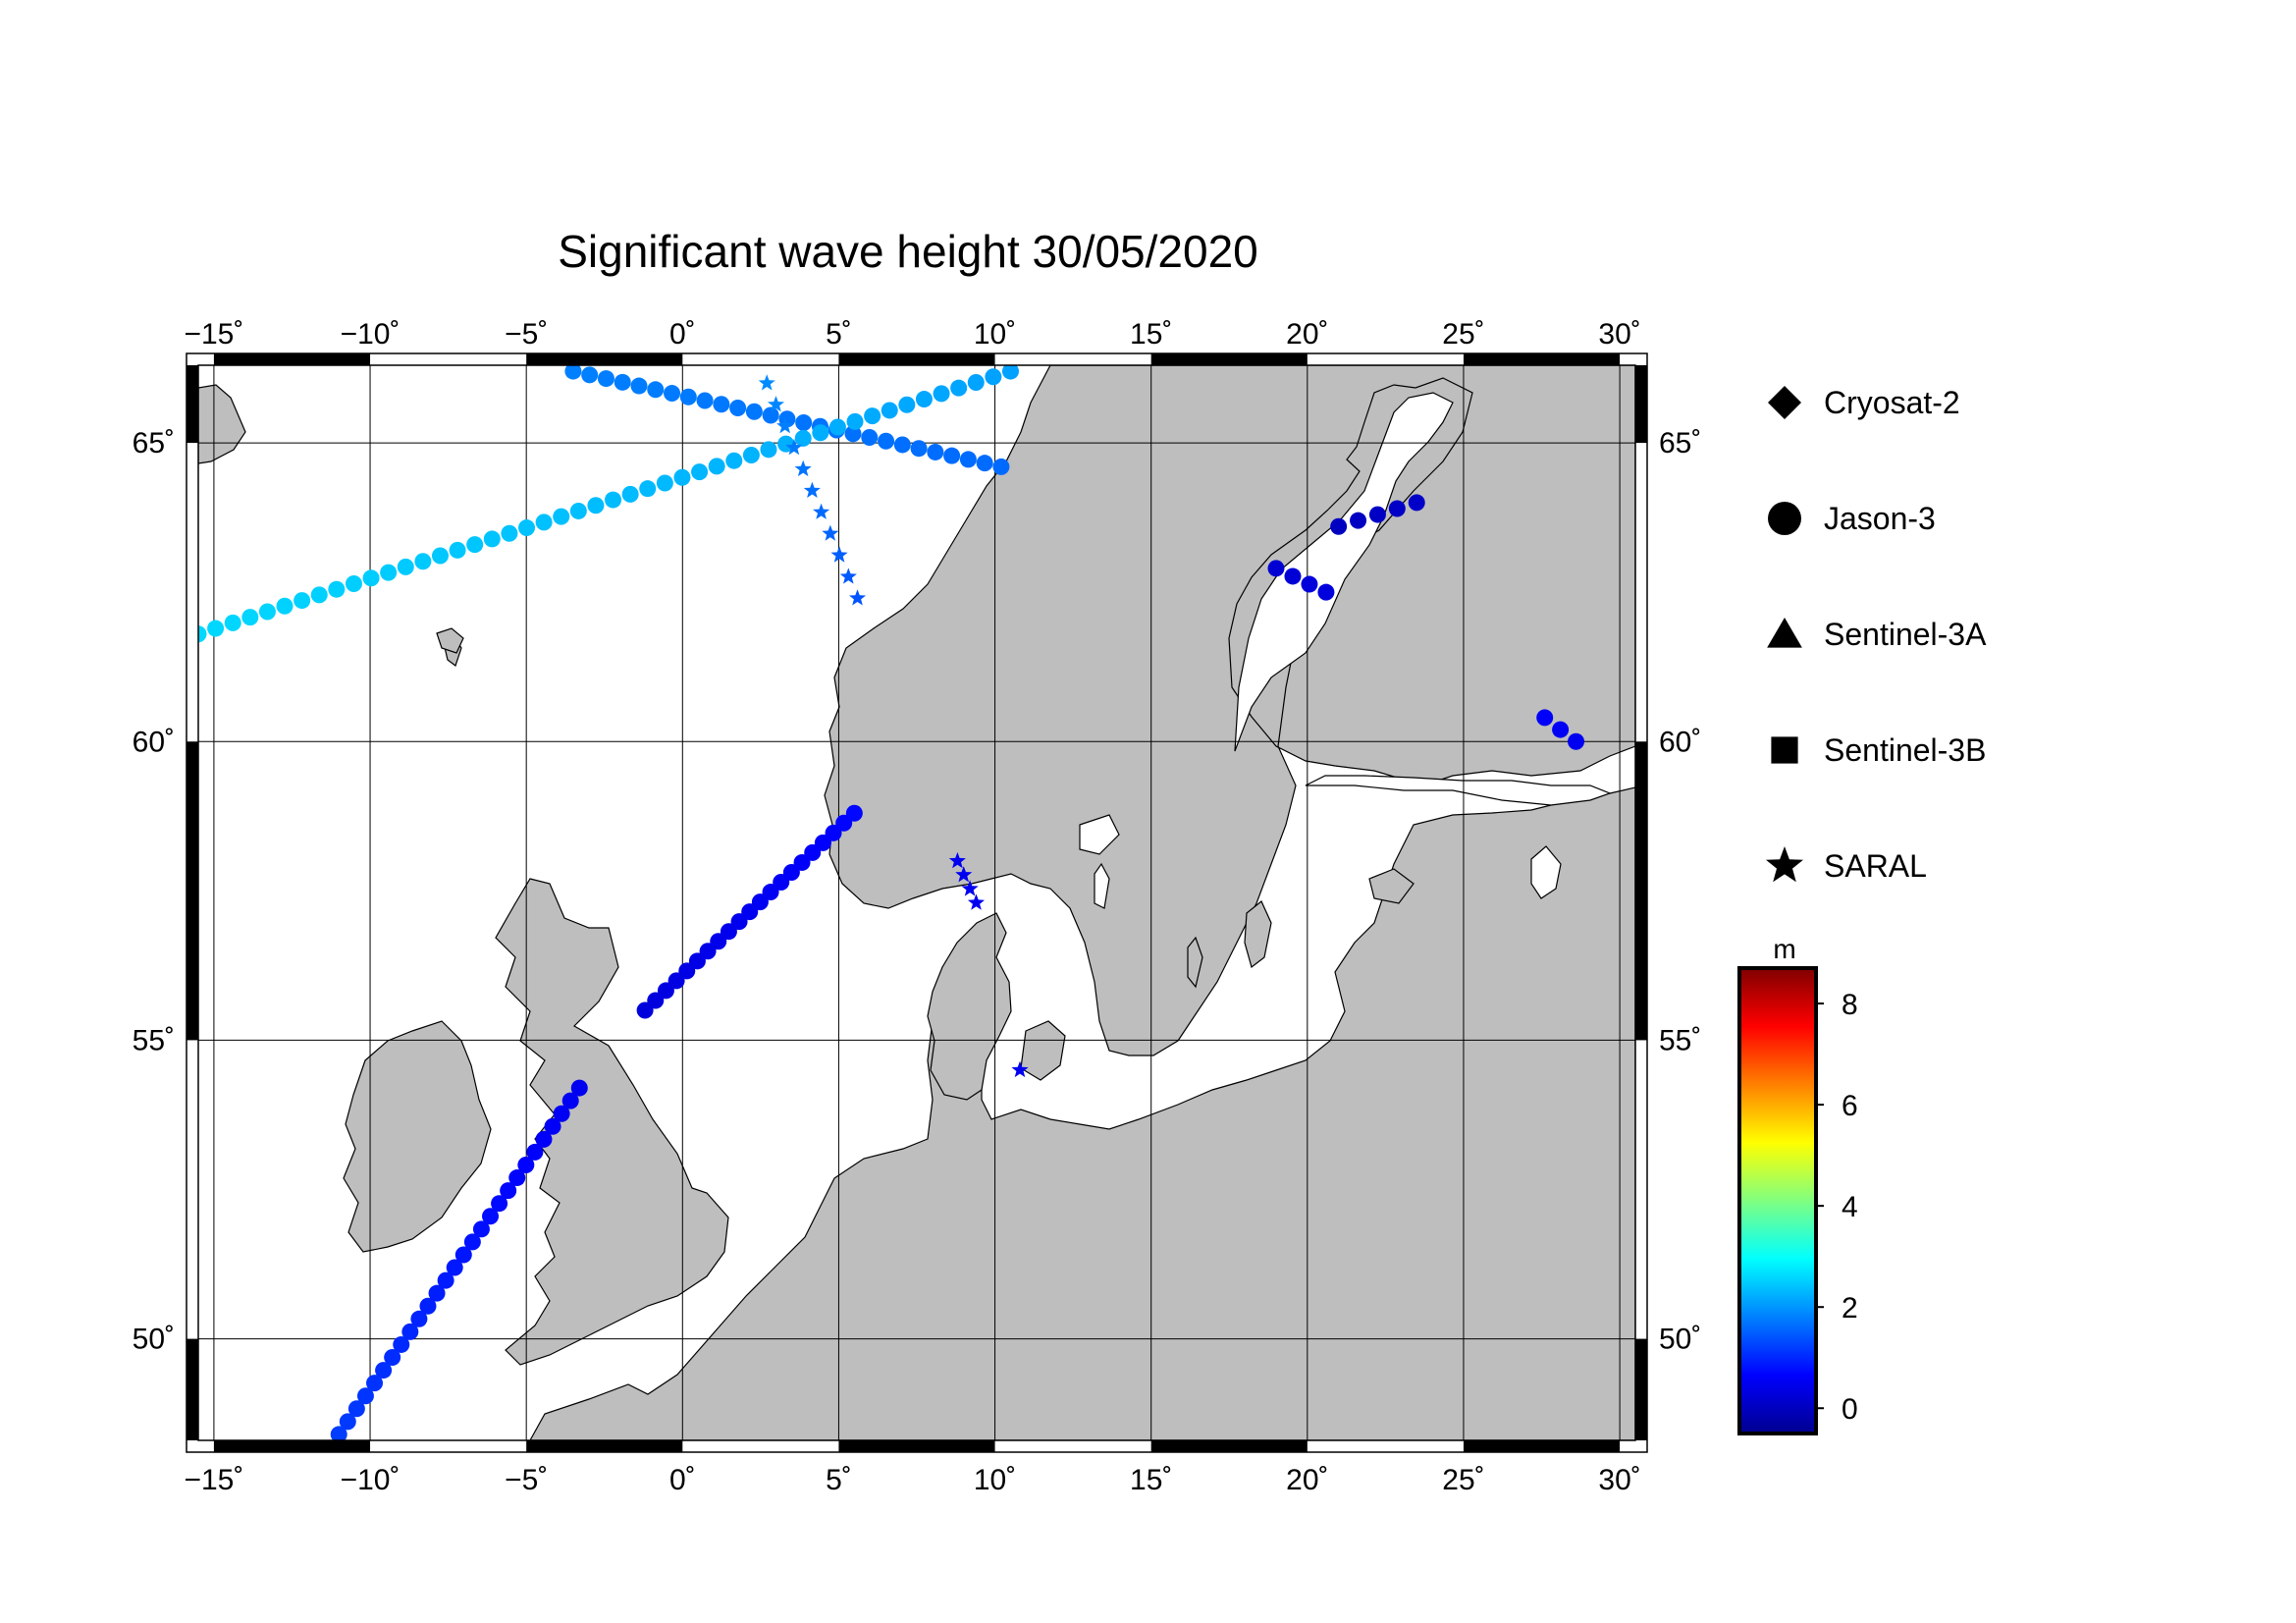 This screenshot has height=1623, width=2296. I want to click on lat-tick-label-left: 60˚, so click(154, 742).